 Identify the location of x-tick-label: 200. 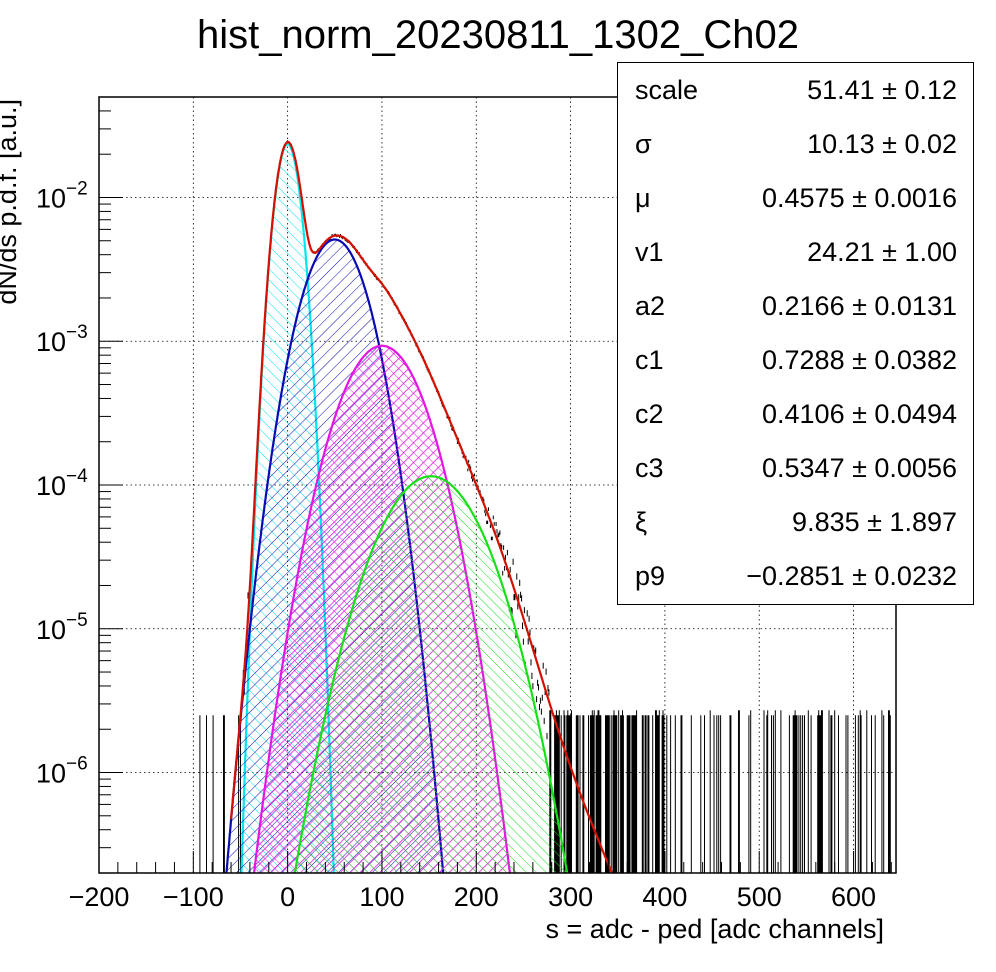
(476, 897).